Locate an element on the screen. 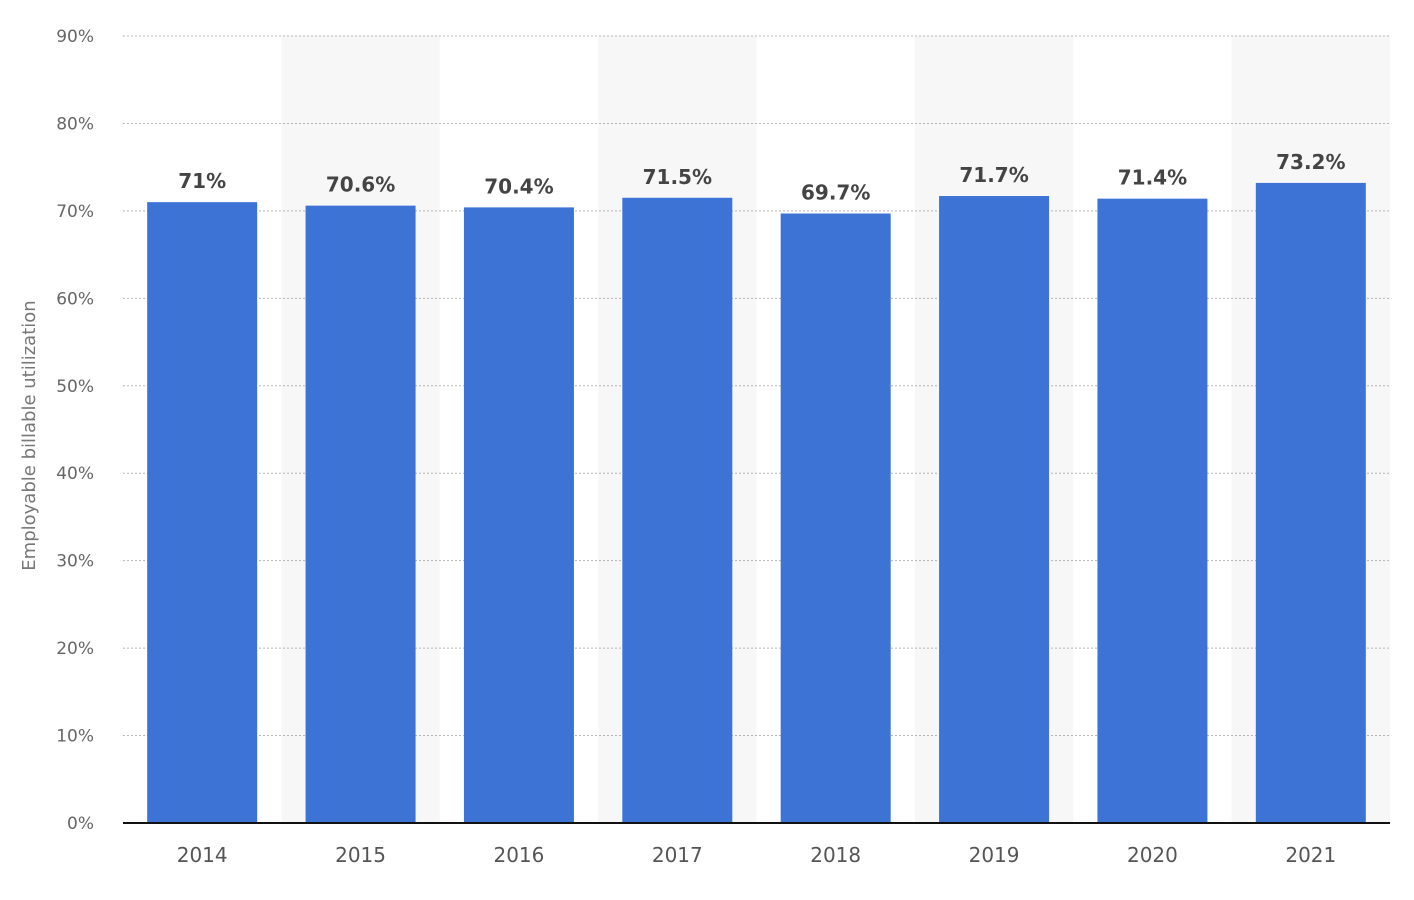 The height and width of the screenshot is (900, 1414). y-tick-label: 20% is located at coordinates (75, 649).